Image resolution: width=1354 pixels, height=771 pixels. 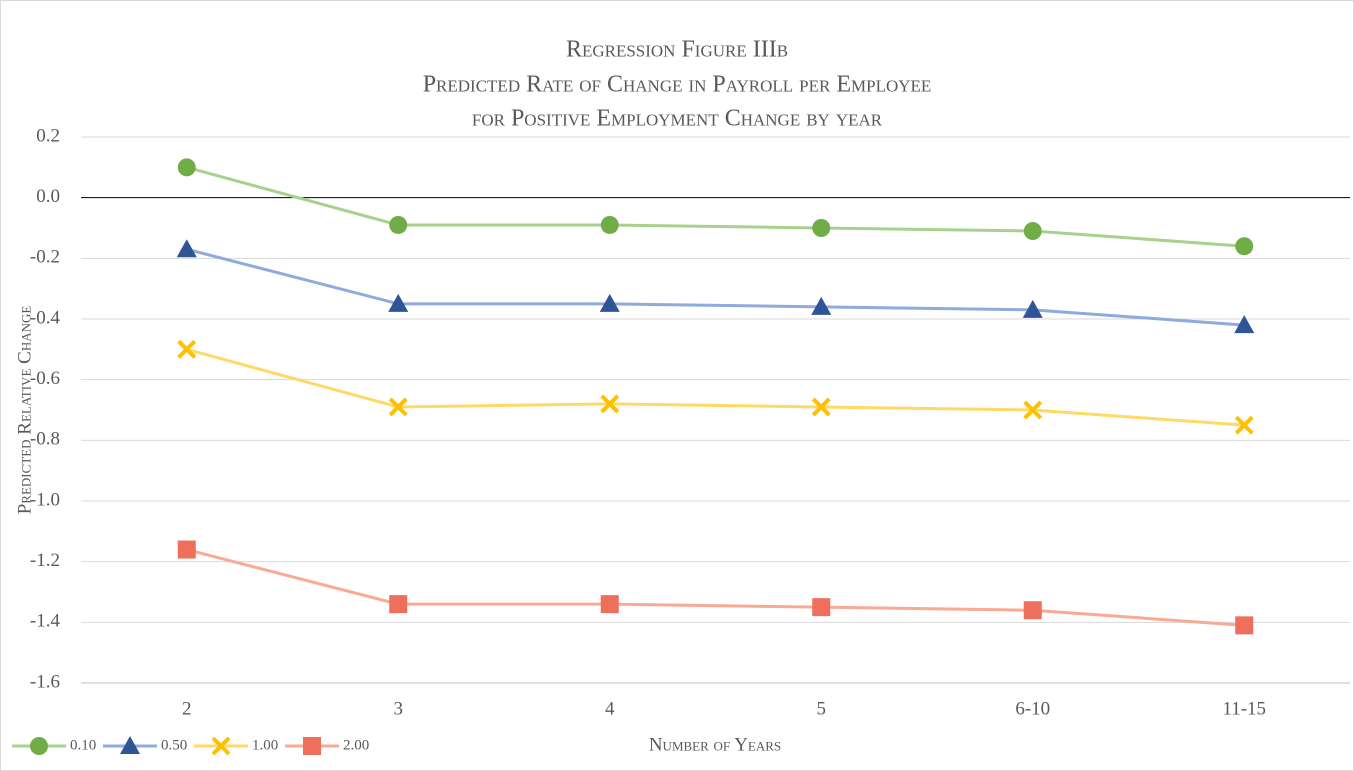 What do you see at coordinates (610, 708) in the screenshot?
I see `x-tick-label: 4` at bounding box center [610, 708].